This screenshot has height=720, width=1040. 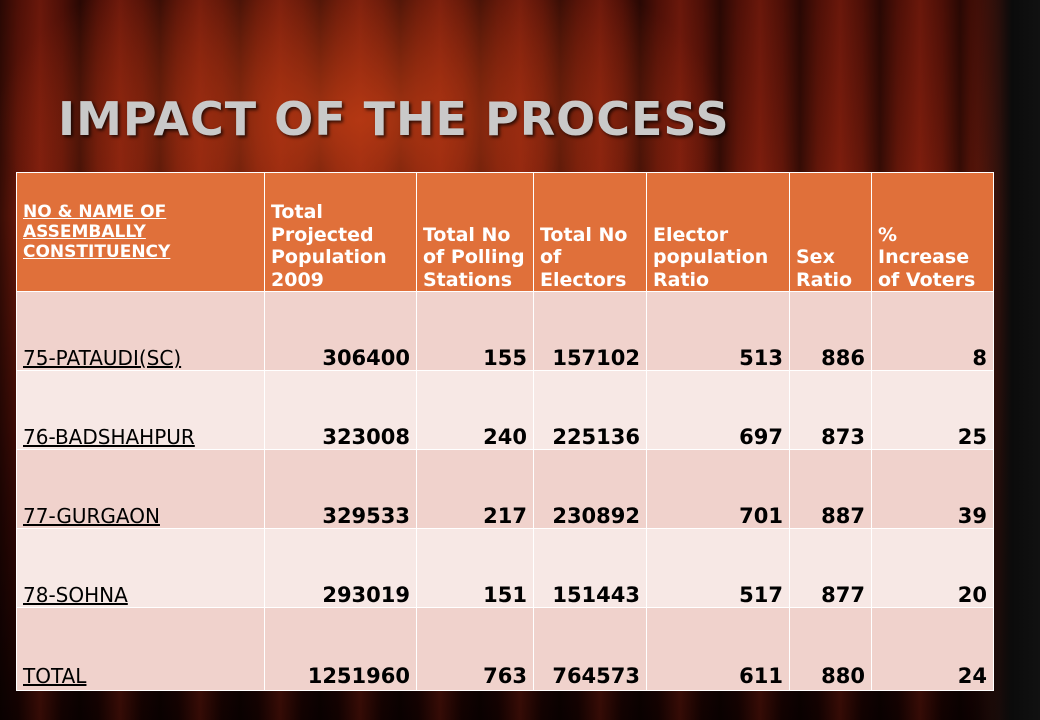 What do you see at coordinates (475, 232) in the screenshot?
I see `header-polling-stations: Total No of Polling Stations` at bounding box center [475, 232].